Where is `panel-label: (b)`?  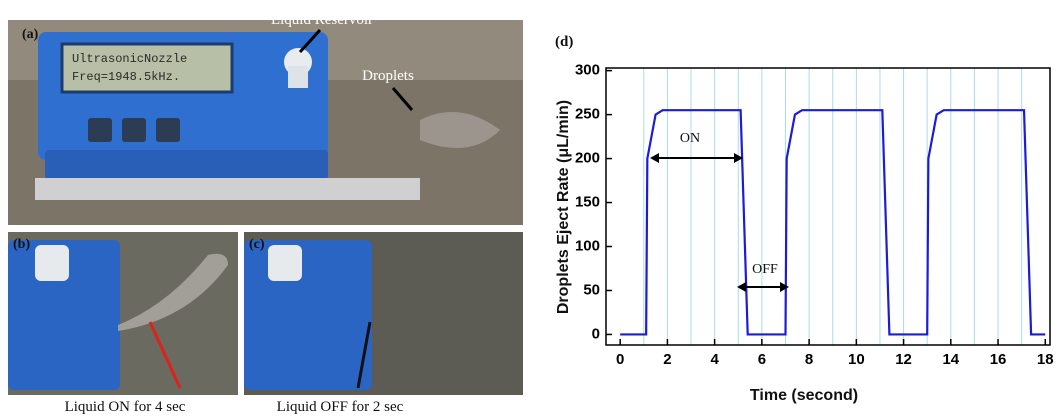 panel-label: (b) is located at coordinates (21, 244).